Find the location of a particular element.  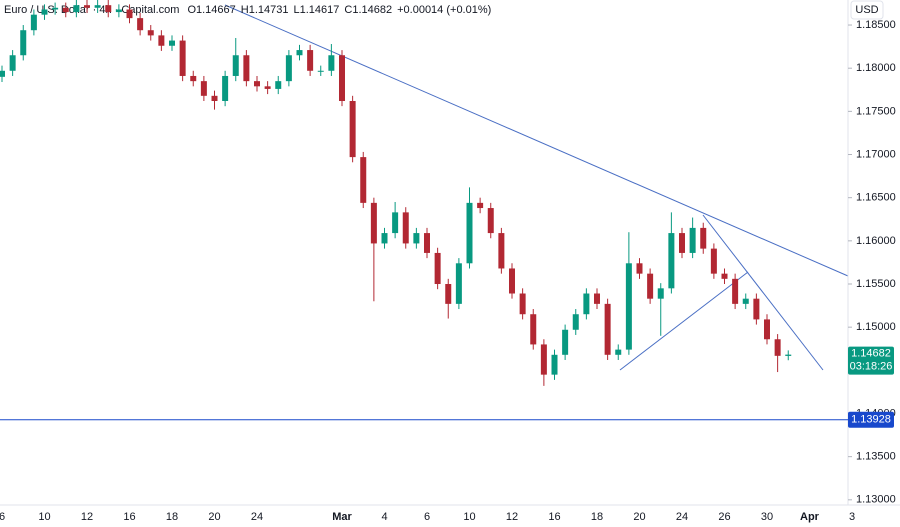

support-label: 1.13928 is located at coordinates (871, 420).